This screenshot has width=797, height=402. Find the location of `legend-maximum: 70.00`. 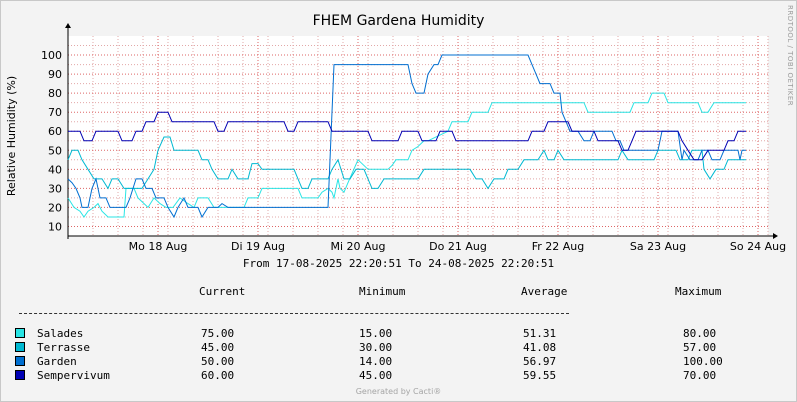

legend-maximum: 70.00 is located at coordinates (700, 375).